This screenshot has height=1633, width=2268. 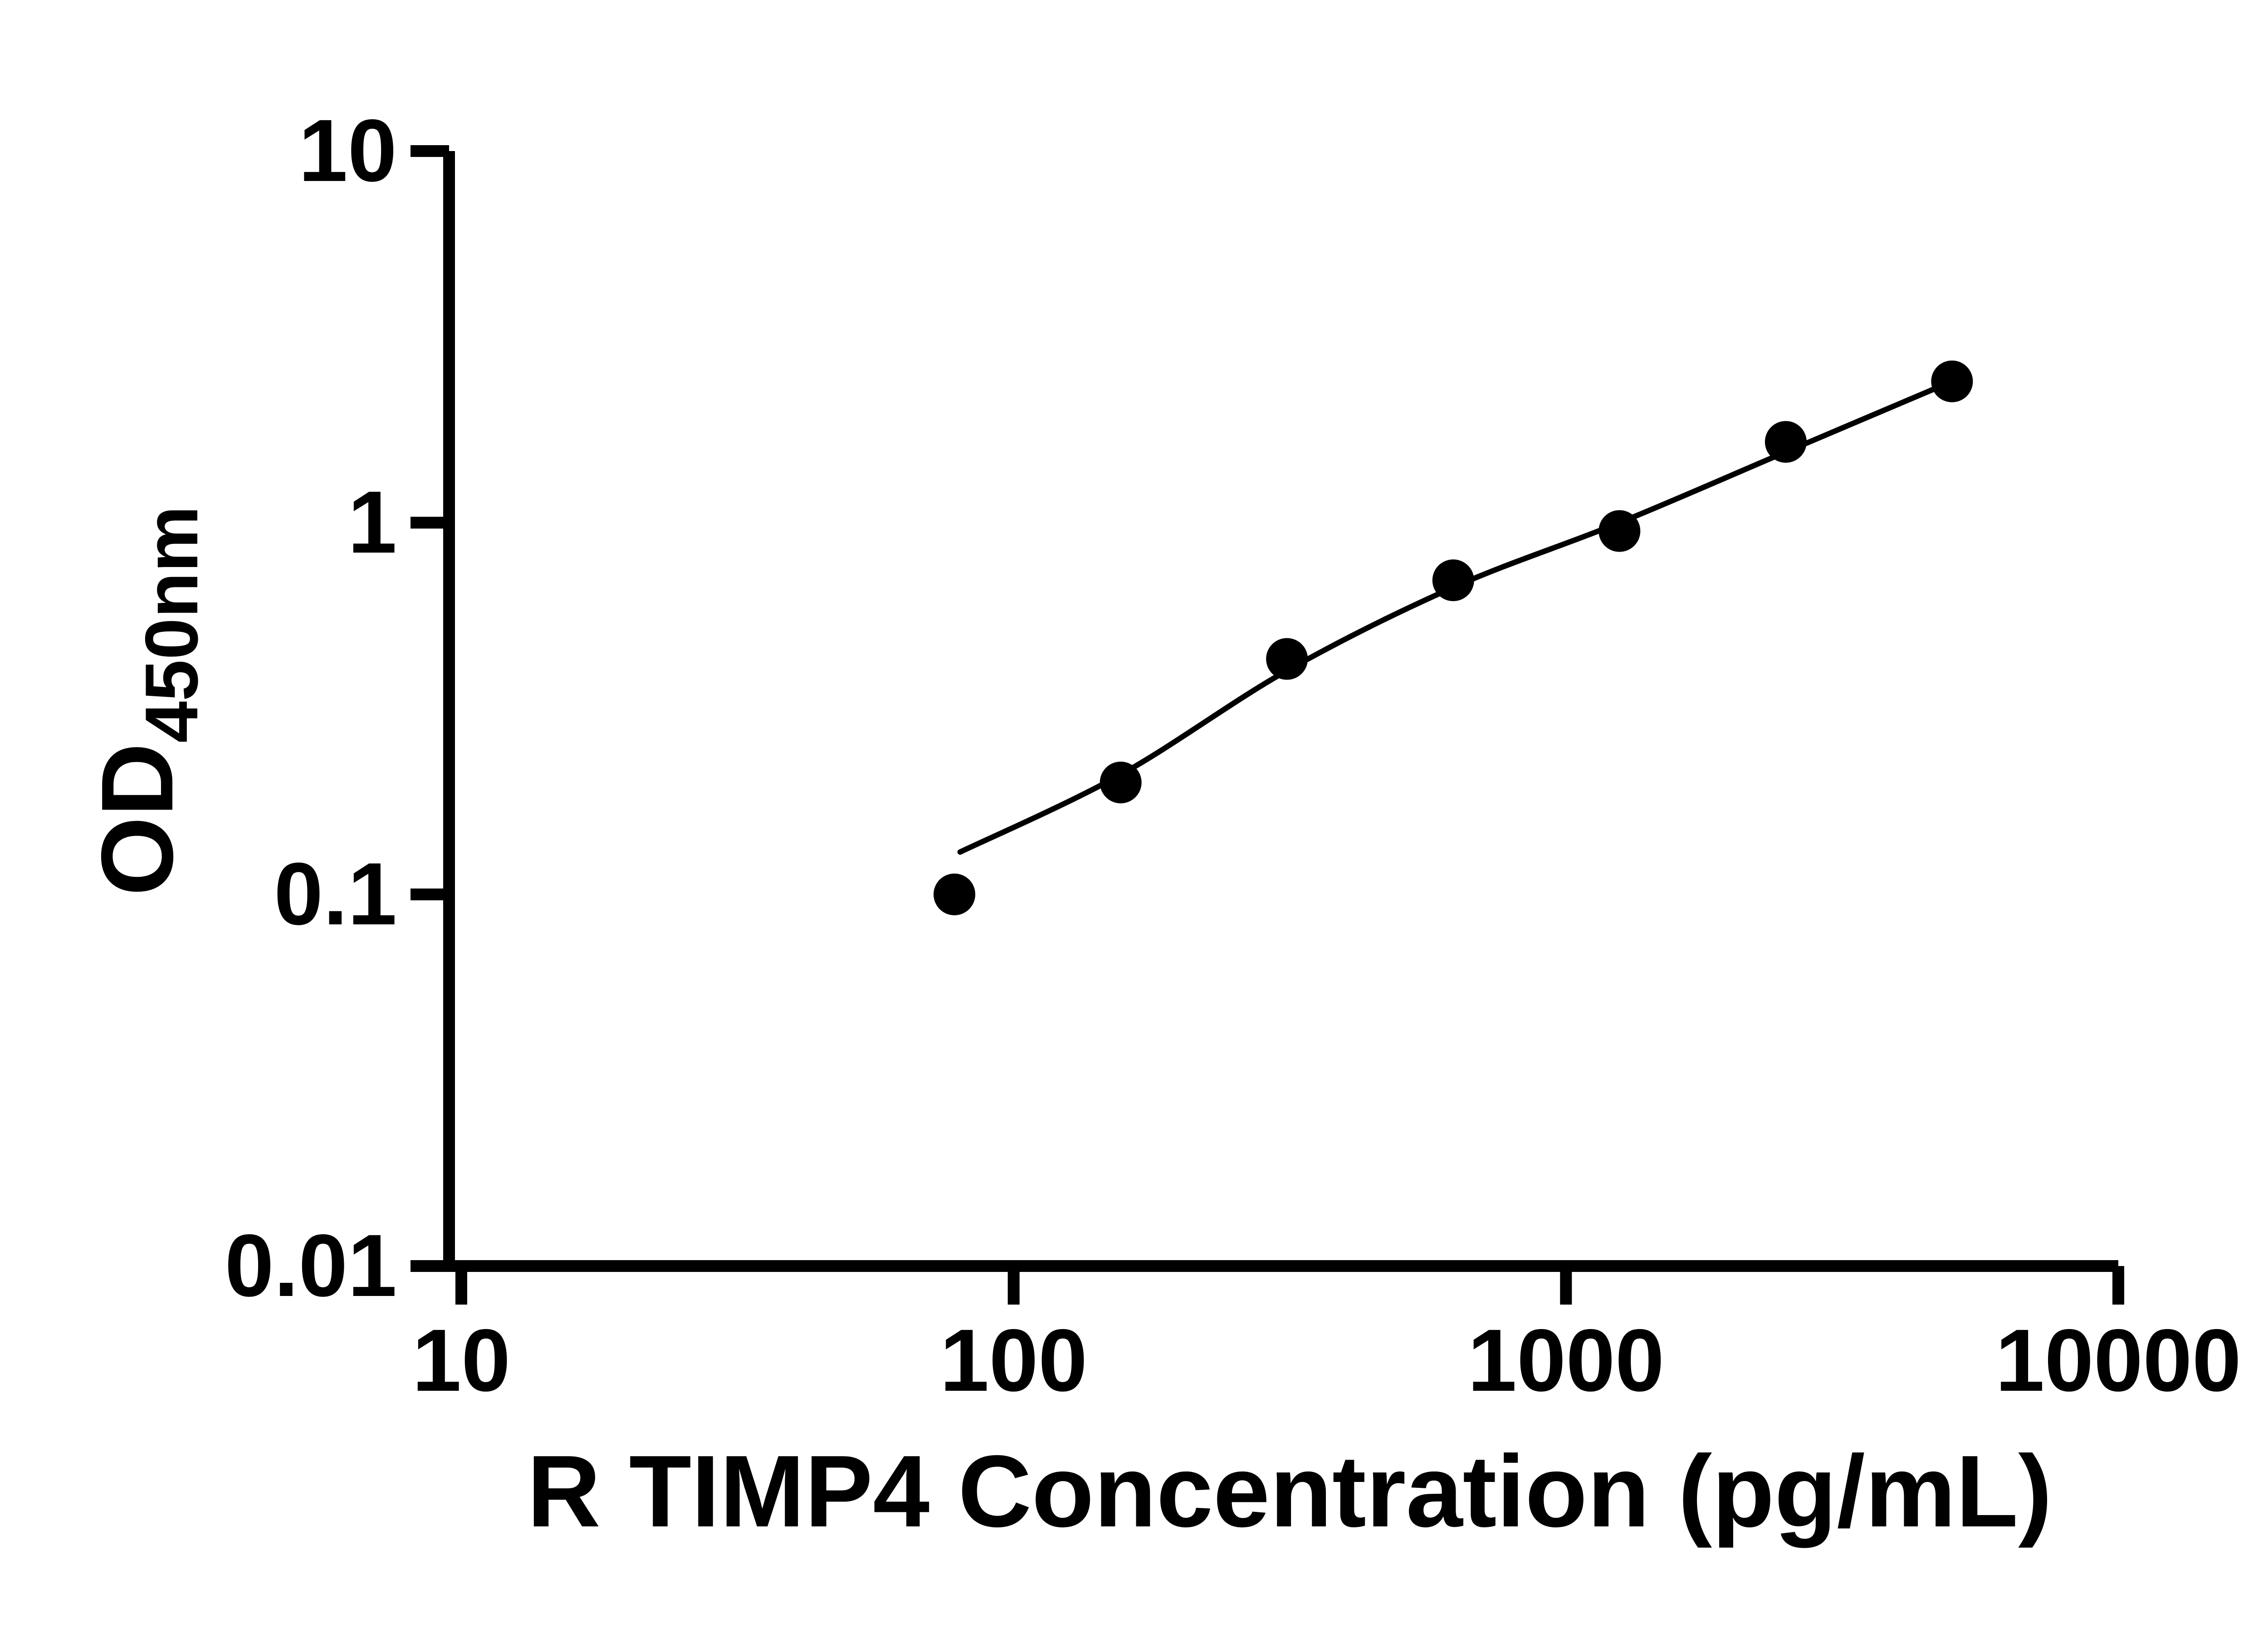 I want to click on x-tick-label: 1000, so click(x=1565, y=1360).